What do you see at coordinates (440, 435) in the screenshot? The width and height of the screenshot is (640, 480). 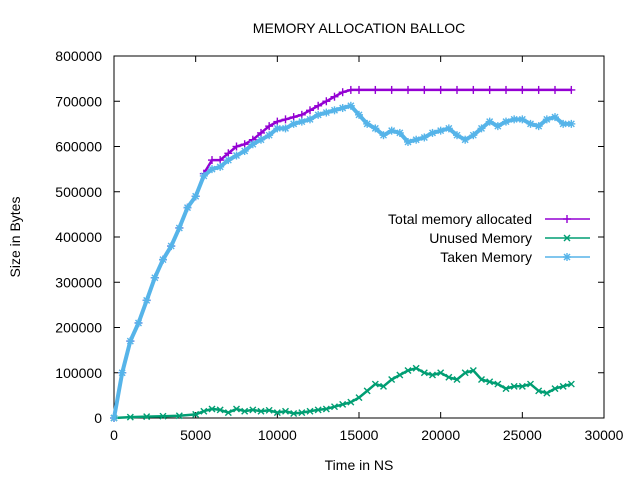 I see `x-tick-label: 20000` at bounding box center [440, 435].